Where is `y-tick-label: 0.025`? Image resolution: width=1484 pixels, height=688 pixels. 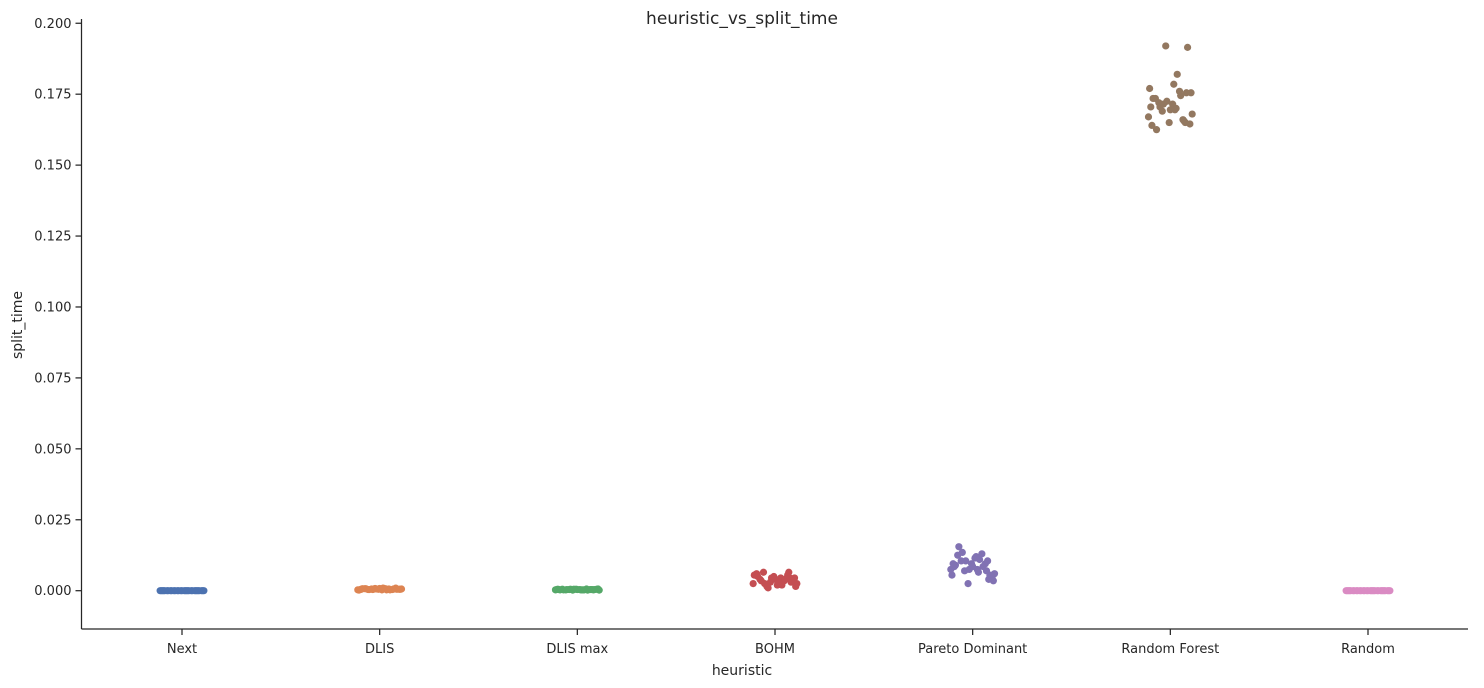 y-tick-label: 0.025 is located at coordinates (52, 520).